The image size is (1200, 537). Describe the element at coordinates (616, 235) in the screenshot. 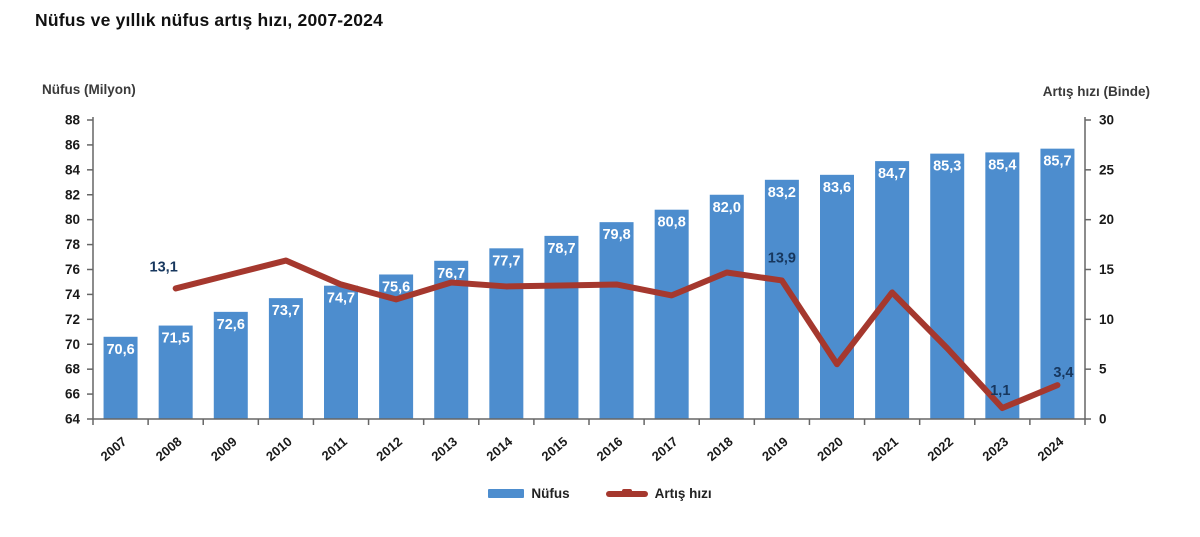

I see `bar-value-label-2016: 79,8` at that location.